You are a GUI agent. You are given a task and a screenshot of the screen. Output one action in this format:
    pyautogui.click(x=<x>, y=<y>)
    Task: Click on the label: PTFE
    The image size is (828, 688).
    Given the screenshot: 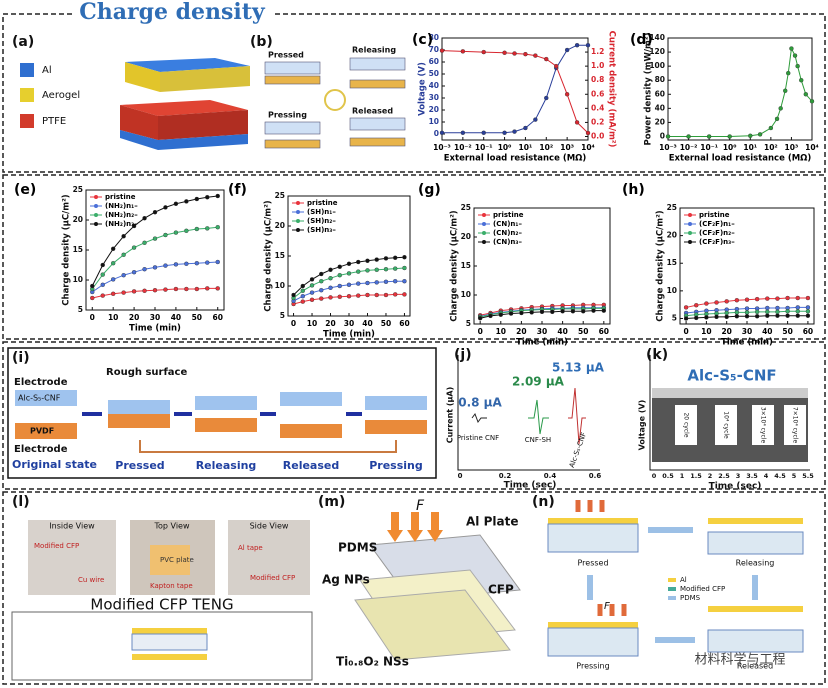 What is the action you would take?
    pyautogui.click(x=54, y=121)
    